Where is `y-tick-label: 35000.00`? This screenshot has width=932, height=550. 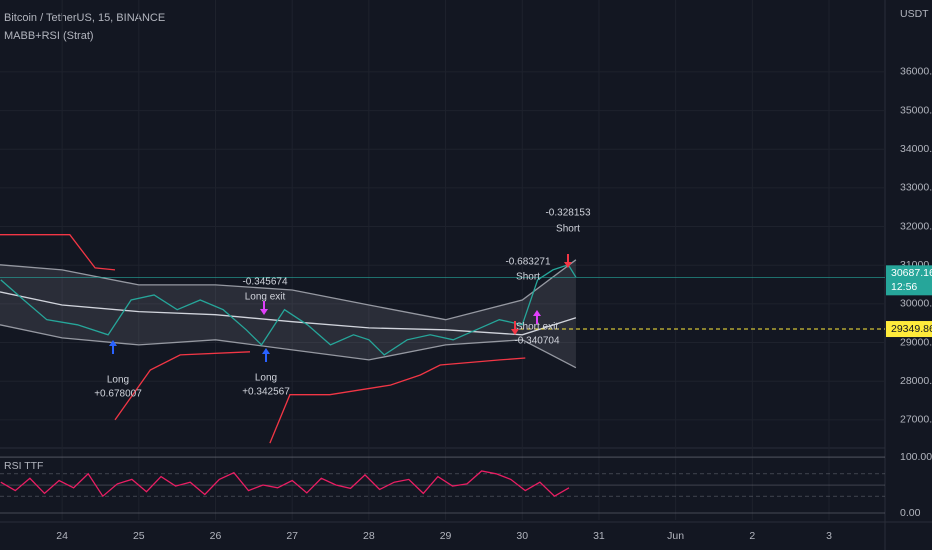 y-tick-label: 35000.00 is located at coordinates (916, 110).